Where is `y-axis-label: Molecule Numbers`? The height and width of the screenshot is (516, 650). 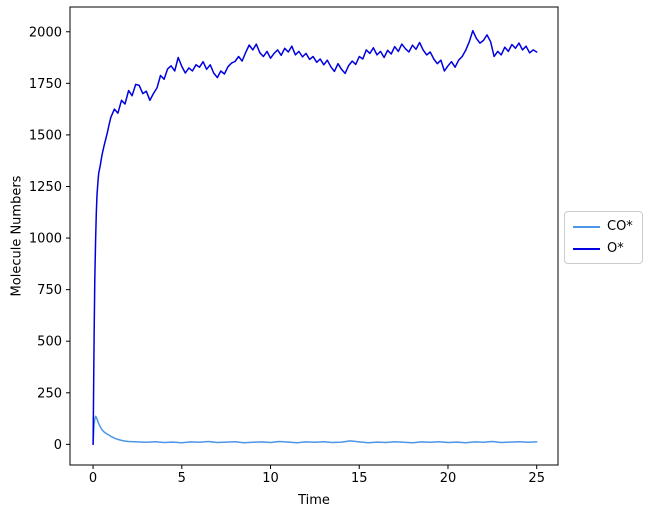
y-axis-label: Molecule Numbers is located at coordinates (17, 236).